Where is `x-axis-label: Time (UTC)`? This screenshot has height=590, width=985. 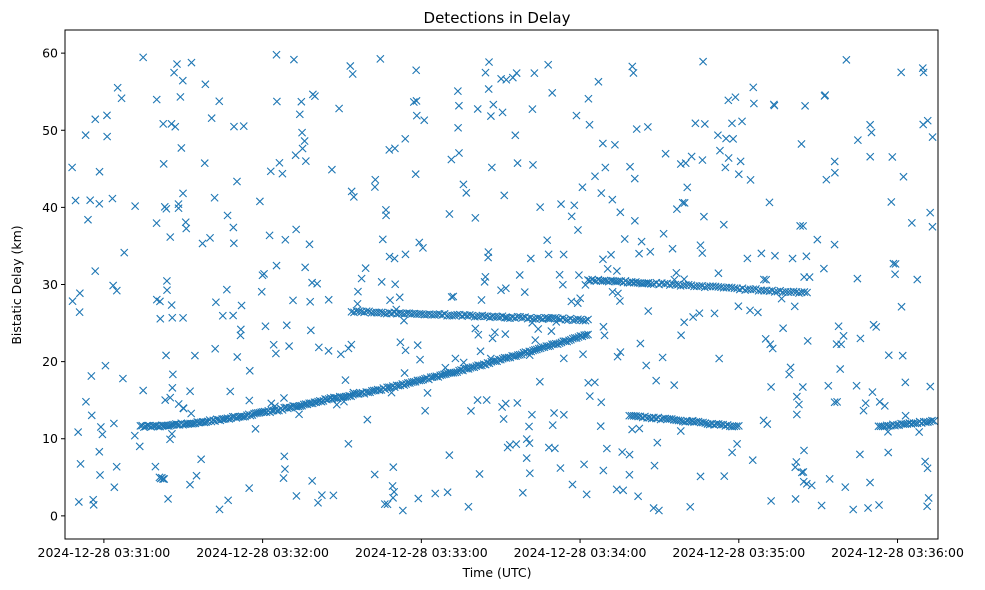 x-axis-label: Time (UTC) is located at coordinates (496, 572).